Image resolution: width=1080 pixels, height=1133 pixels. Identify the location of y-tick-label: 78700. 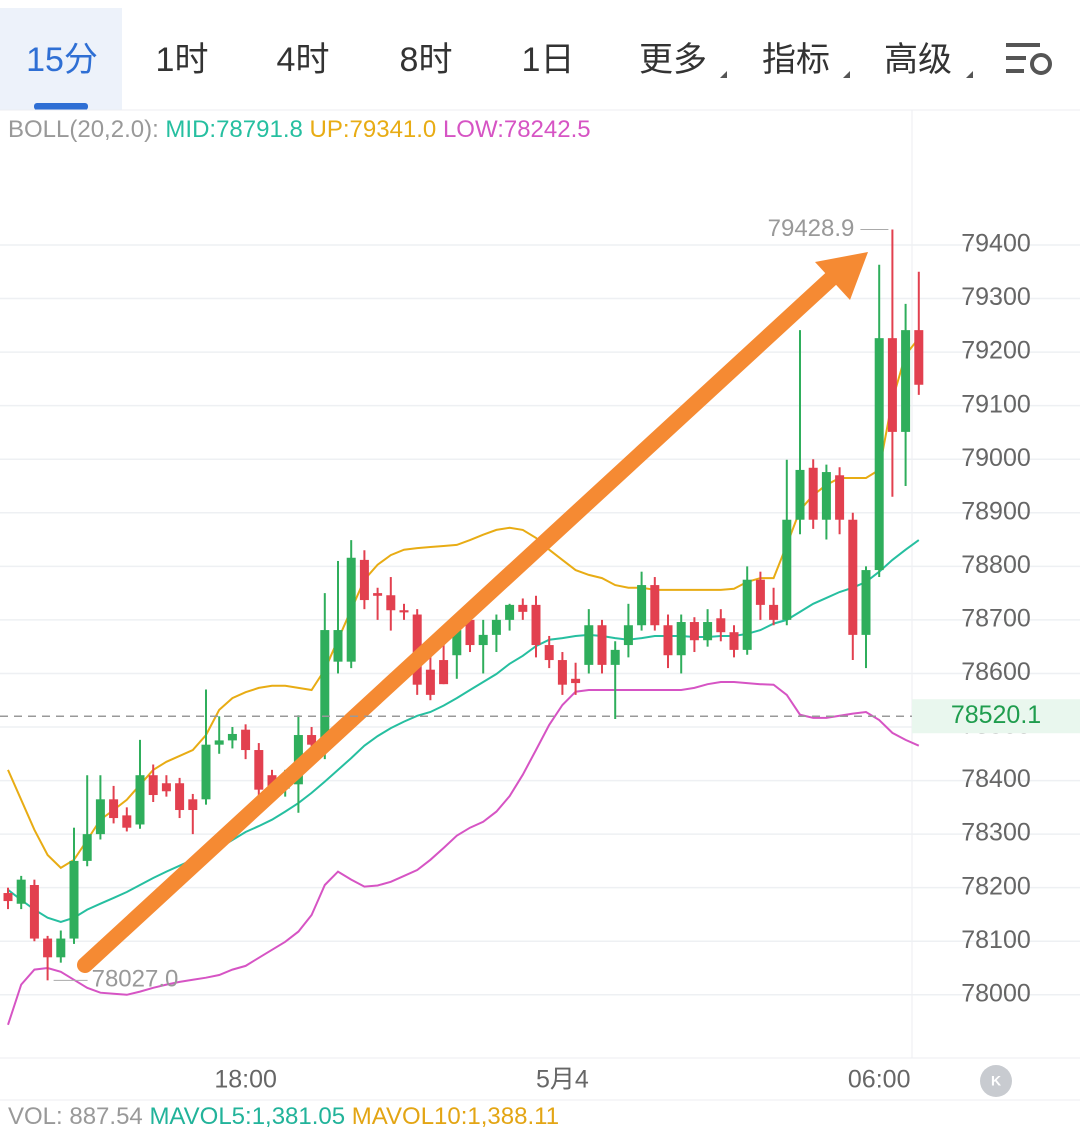
(996, 618).